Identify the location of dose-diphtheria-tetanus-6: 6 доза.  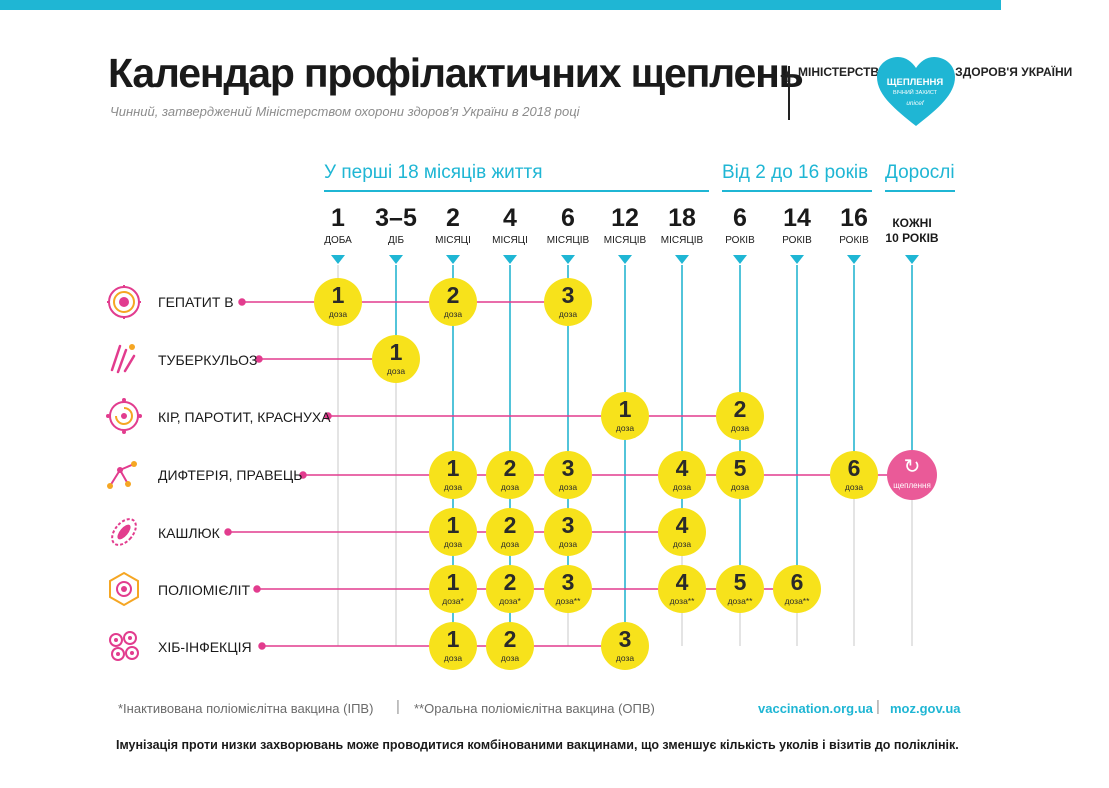
(854, 475).